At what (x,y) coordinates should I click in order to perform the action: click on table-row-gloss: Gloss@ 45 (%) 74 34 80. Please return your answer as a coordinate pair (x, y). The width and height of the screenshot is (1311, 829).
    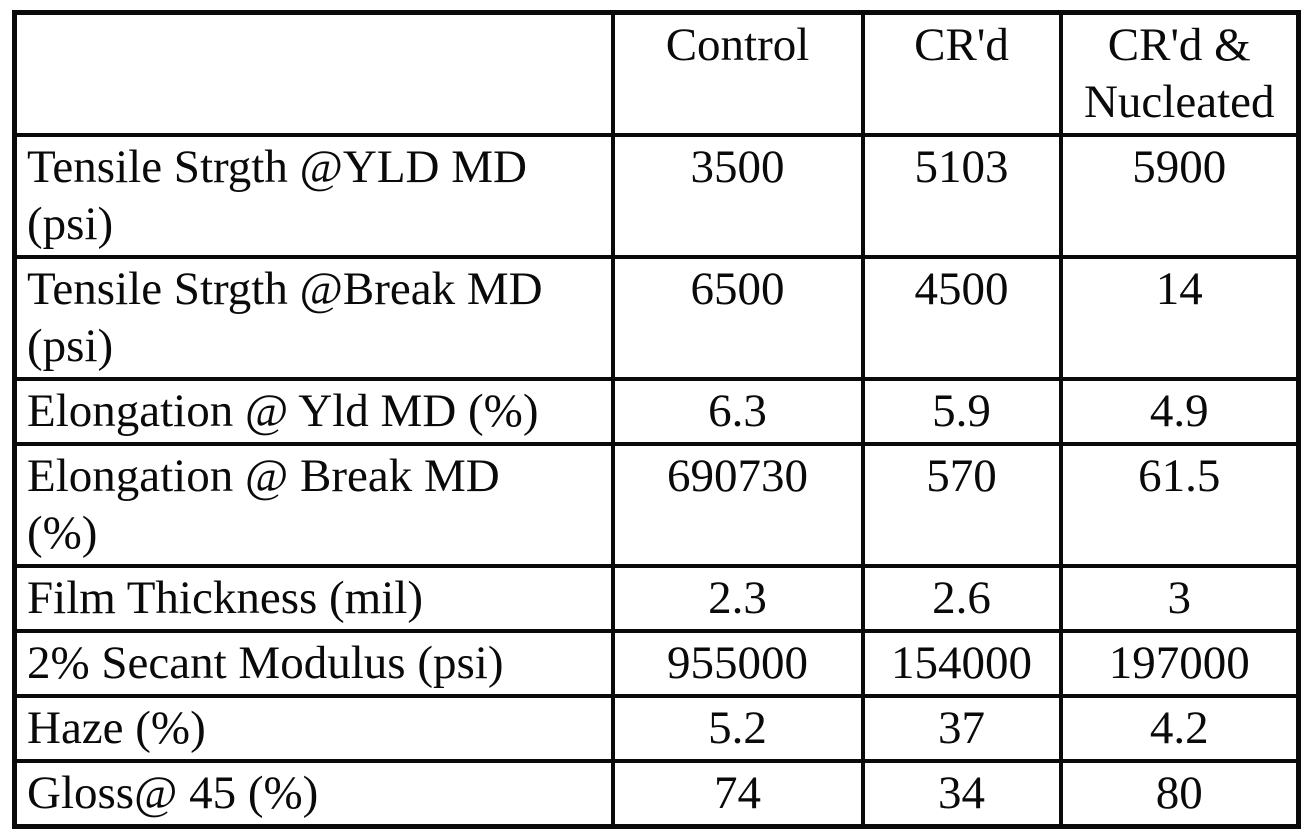
    Looking at the image, I should click on (656, 794).